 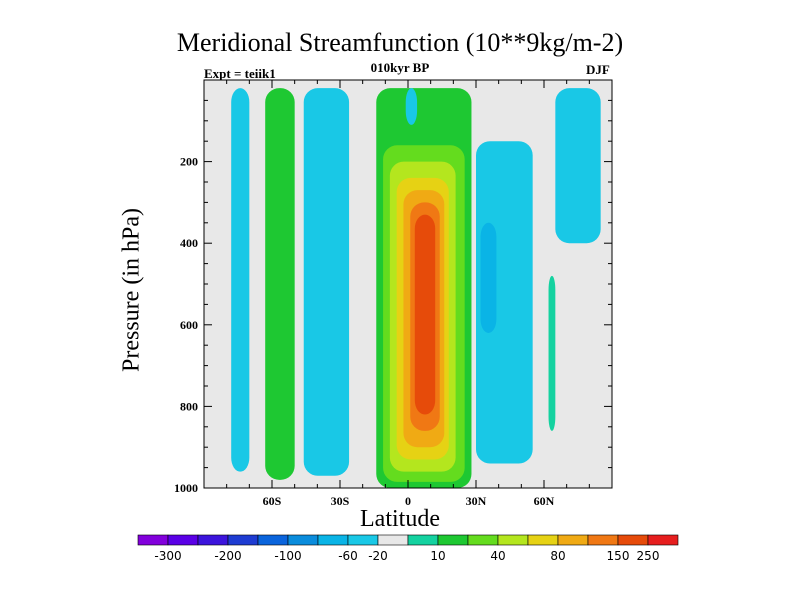 What do you see at coordinates (476, 501) in the screenshot?
I see `x-tick-label: 30N` at bounding box center [476, 501].